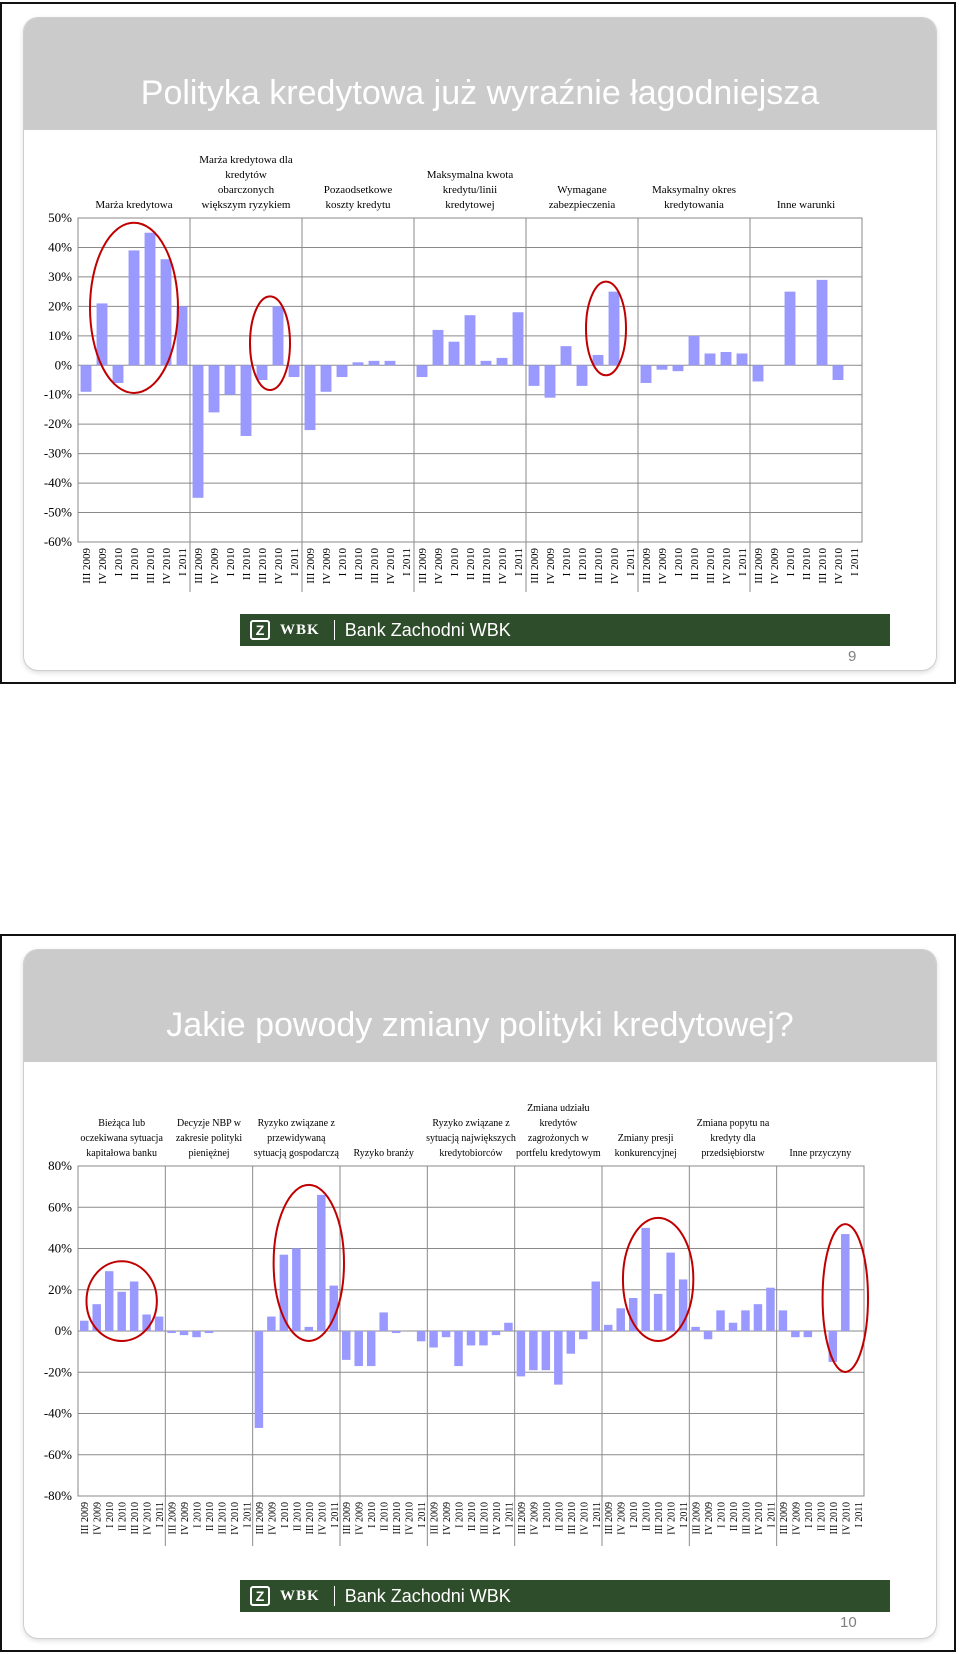 This screenshot has width=960, height=1654. I want to click on group-label: konkurencyjnej, so click(646, 1153).